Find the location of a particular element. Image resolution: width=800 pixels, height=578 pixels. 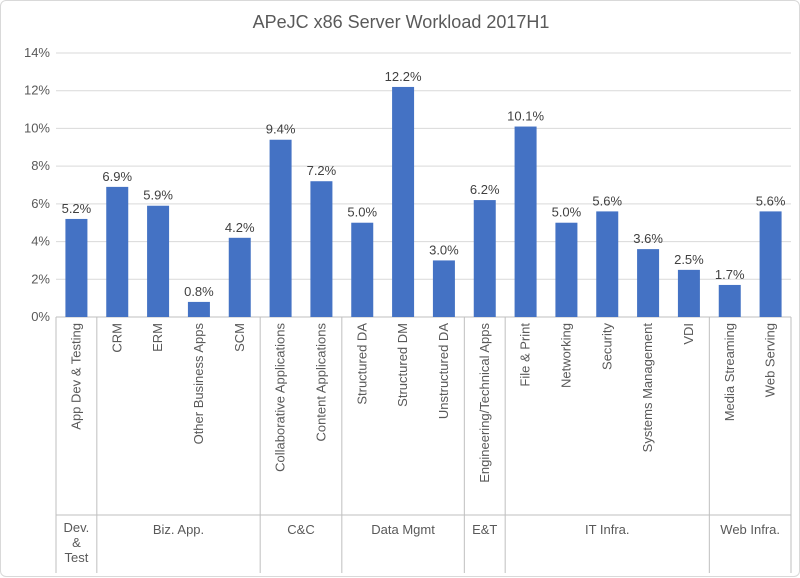

group-label: C&C is located at coordinates (300, 529).